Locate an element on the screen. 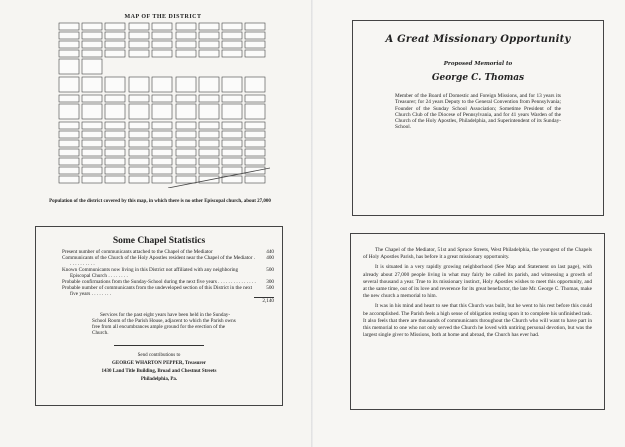  honoree-name: George C. Thomas is located at coordinates (478, 78).